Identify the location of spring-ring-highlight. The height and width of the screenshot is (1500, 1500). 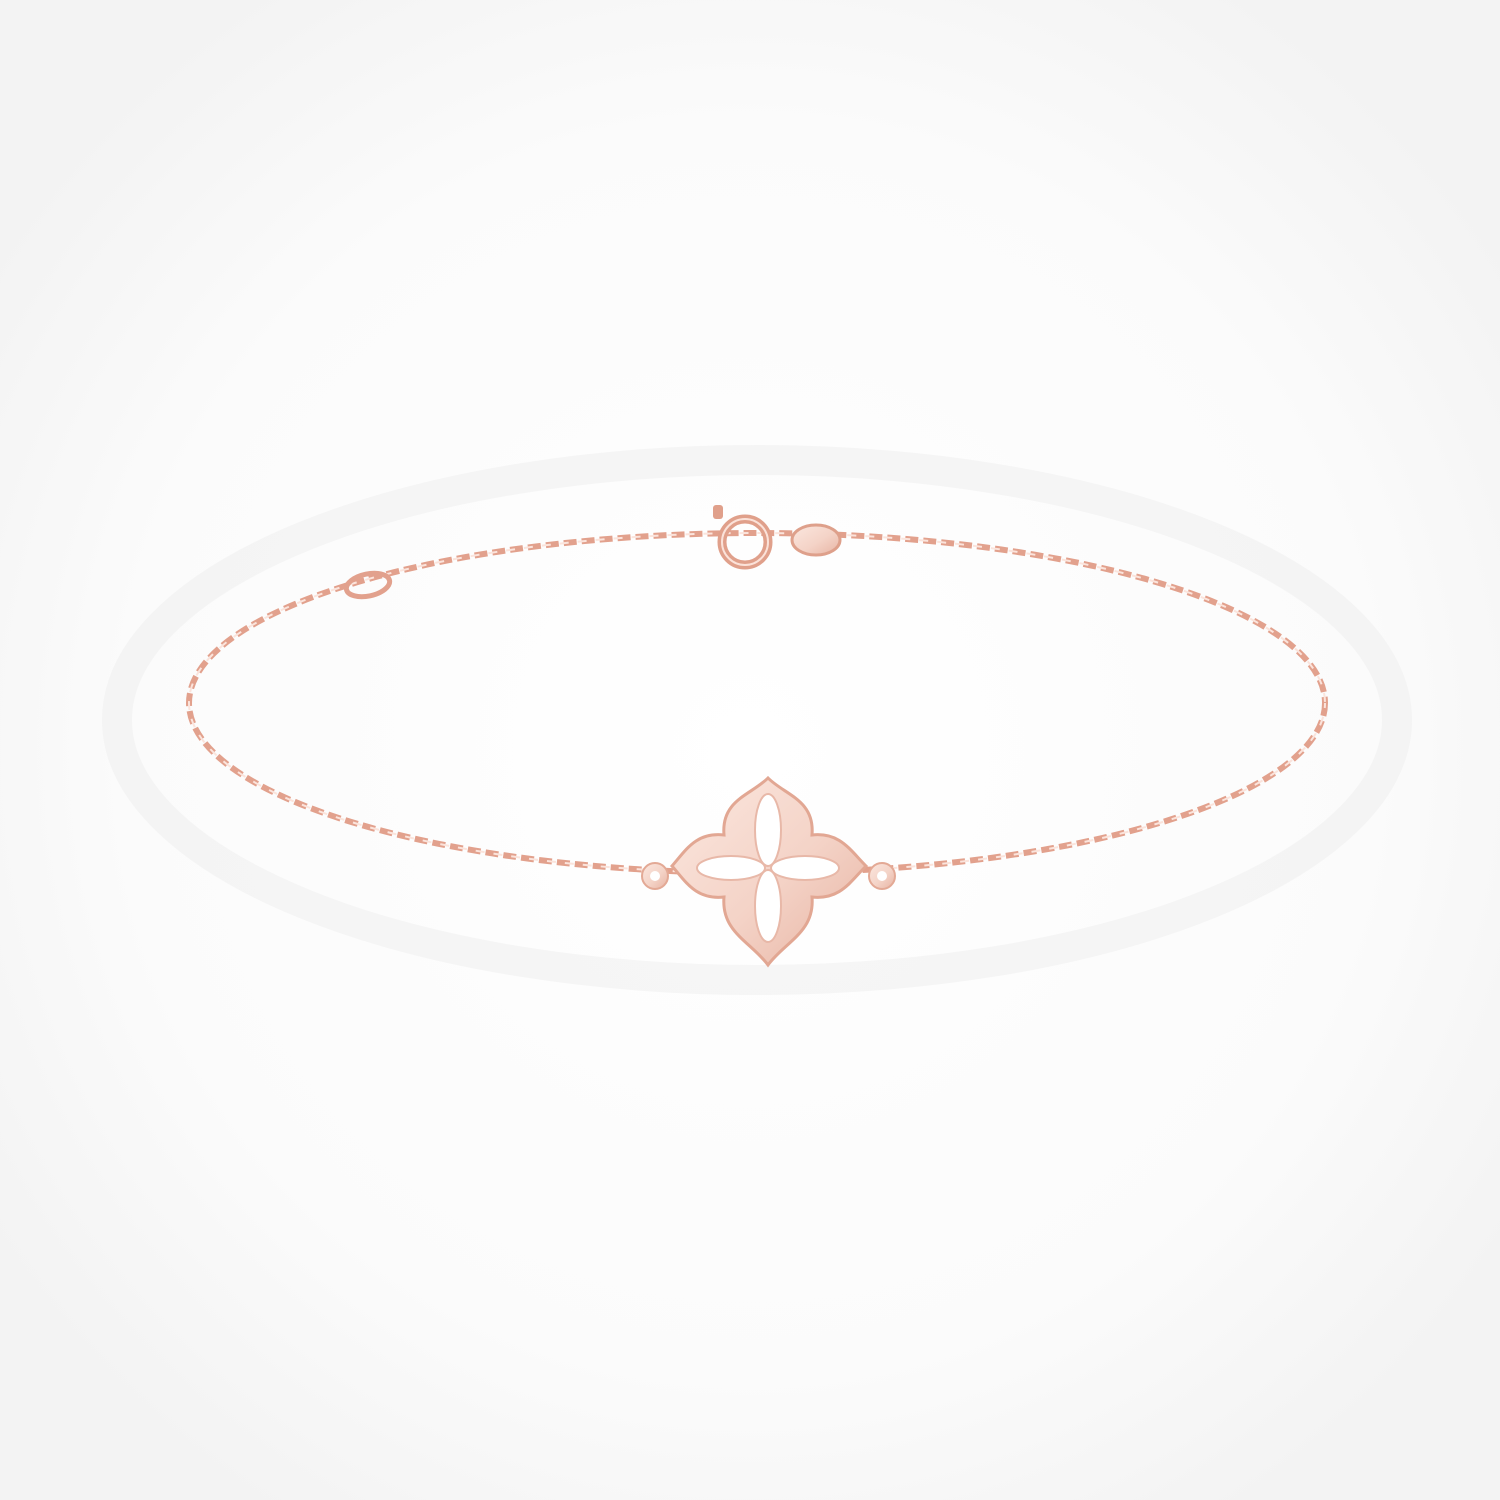
(745, 542).